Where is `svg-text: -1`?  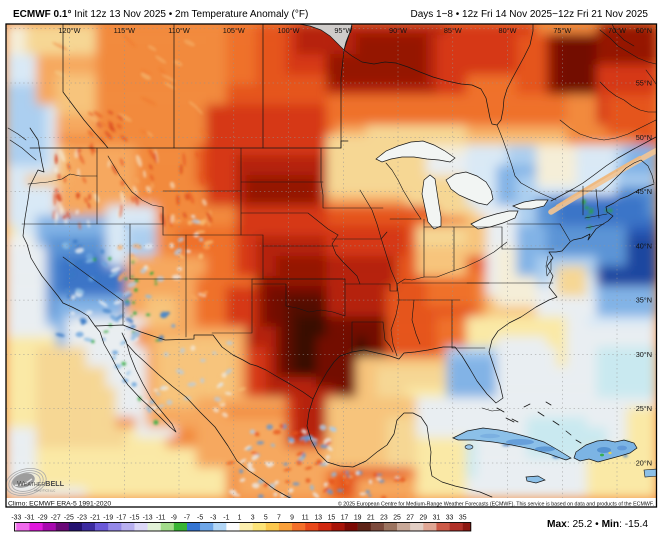
svg-text: -1 is located at coordinates (226, 518).